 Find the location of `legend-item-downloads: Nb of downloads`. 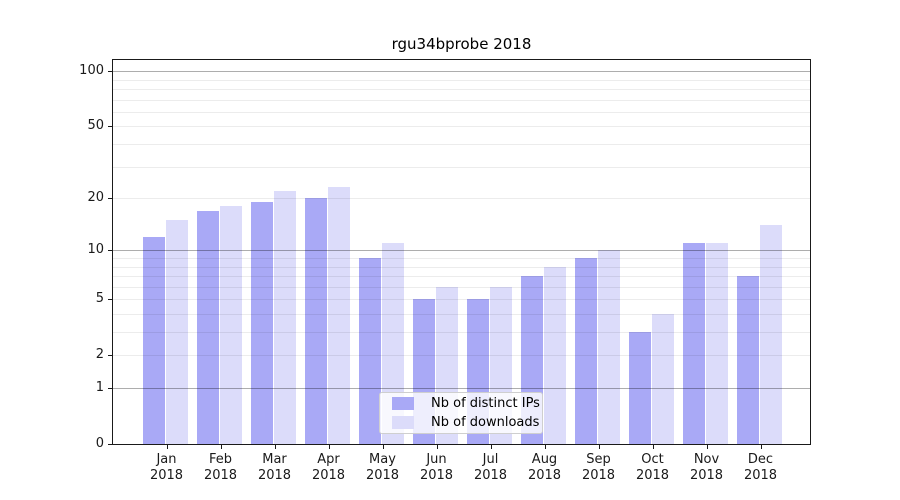

legend-item-downloads: Nb of downloads is located at coordinates (467, 422).